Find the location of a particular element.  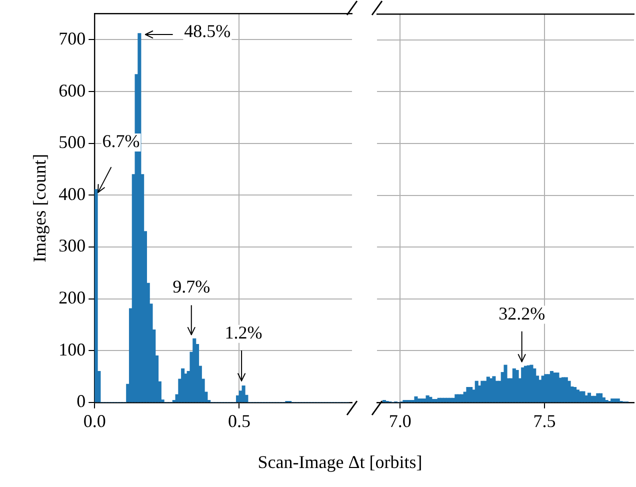

y-tick-label: 0 is located at coordinates (81, 401).